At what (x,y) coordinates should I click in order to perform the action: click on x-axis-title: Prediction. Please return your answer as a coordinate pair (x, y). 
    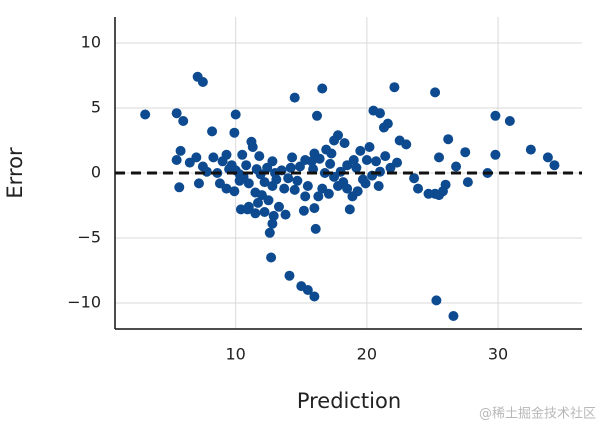
    Looking at the image, I should click on (349, 401).